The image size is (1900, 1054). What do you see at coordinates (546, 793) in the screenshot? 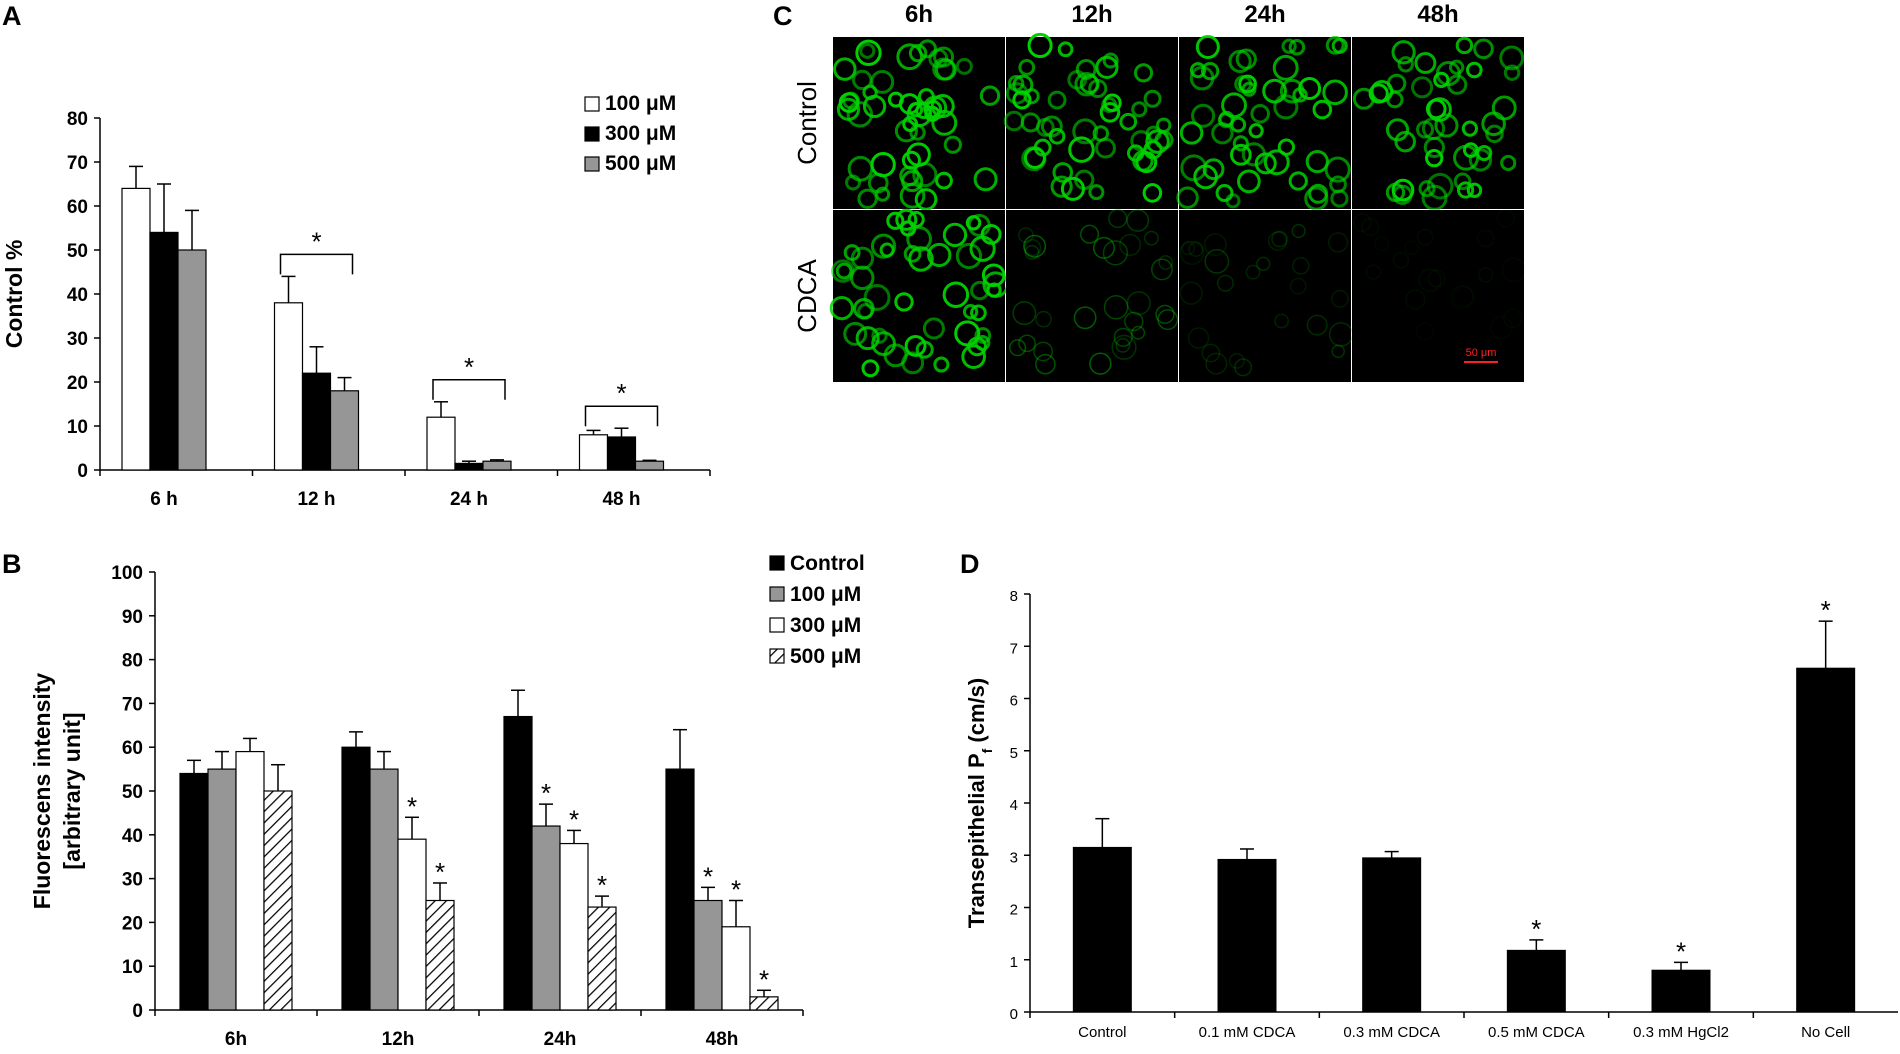
I see `b-significance-star: *` at bounding box center [546, 793].